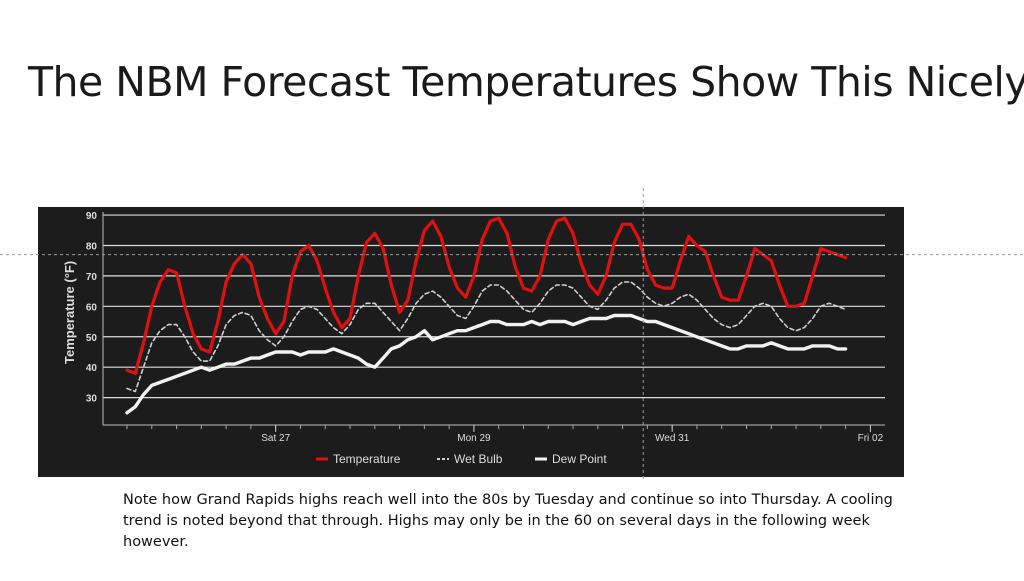  I want to click on series-line-dew-point, so click(486, 364).